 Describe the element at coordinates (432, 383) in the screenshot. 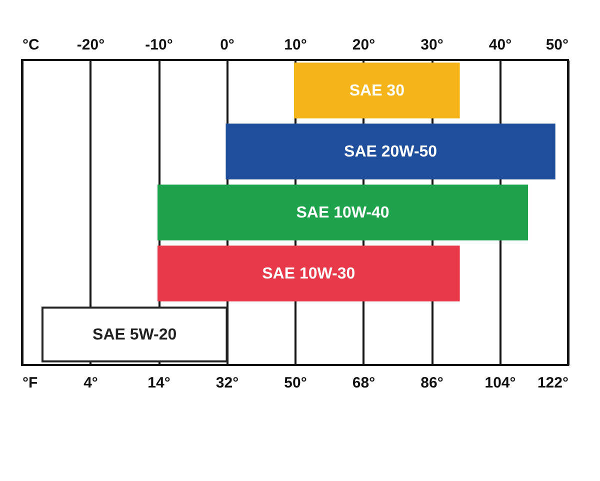

I see `x2-tick-label: 86°` at that location.